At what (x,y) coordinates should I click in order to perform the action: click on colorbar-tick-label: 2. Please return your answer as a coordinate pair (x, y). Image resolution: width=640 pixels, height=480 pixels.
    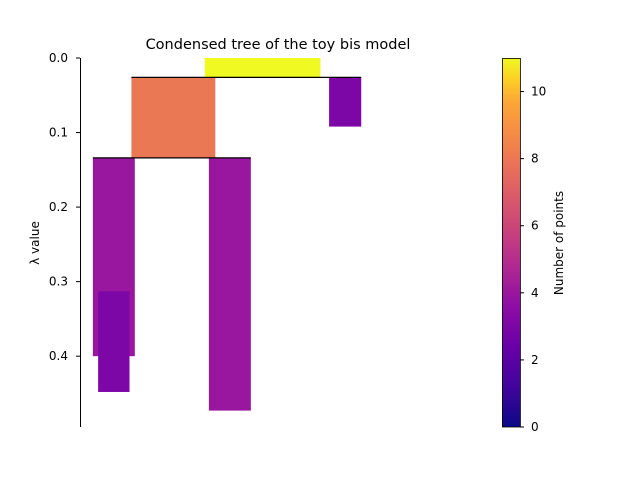
    Looking at the image, I should click on (535, 360).